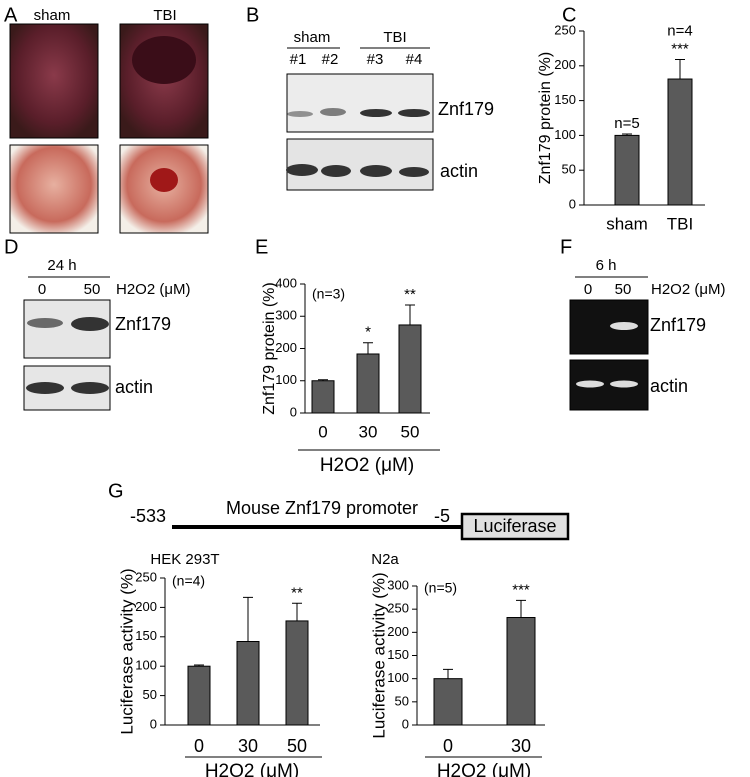 The image size is (750, 777). What do you see at coordinates (52, 15) in the screenshot?
I see `photo-label: sham` at bounding box center [52, 15].